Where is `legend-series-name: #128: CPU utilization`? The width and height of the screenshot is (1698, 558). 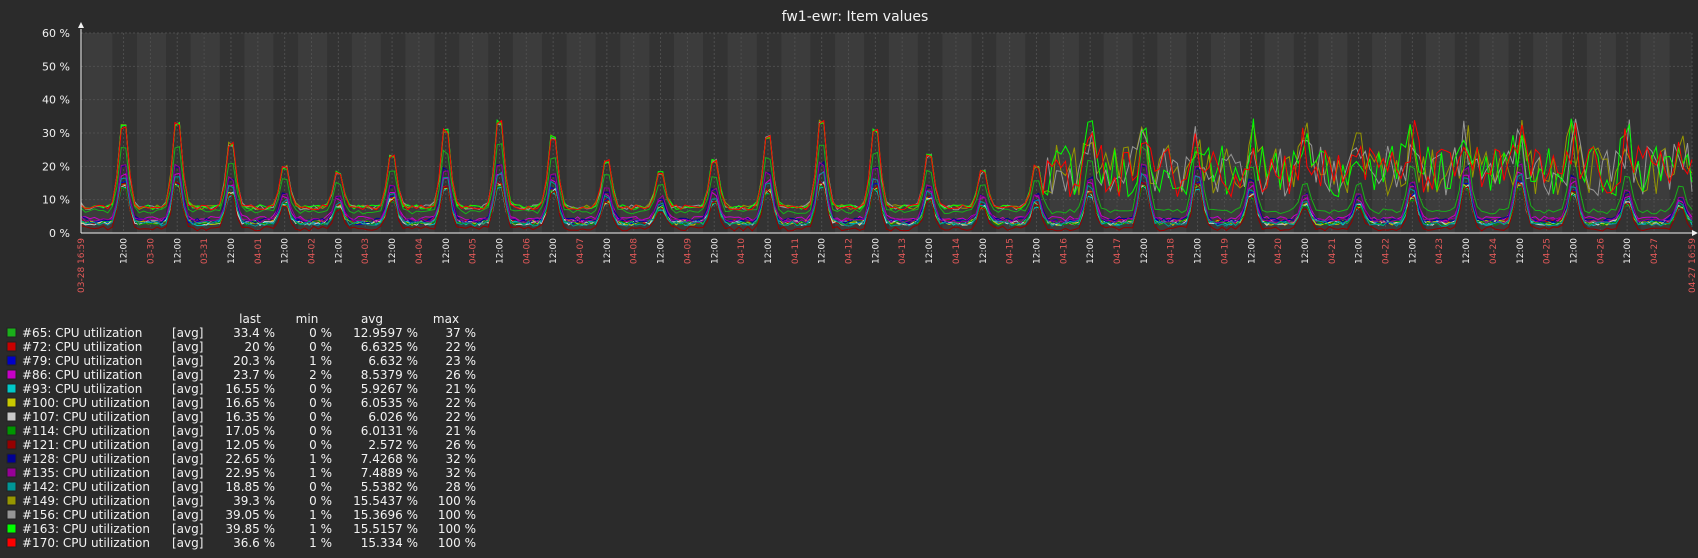
legend-series-name: #128: CPU utilization is located at coordinates (86, 459).